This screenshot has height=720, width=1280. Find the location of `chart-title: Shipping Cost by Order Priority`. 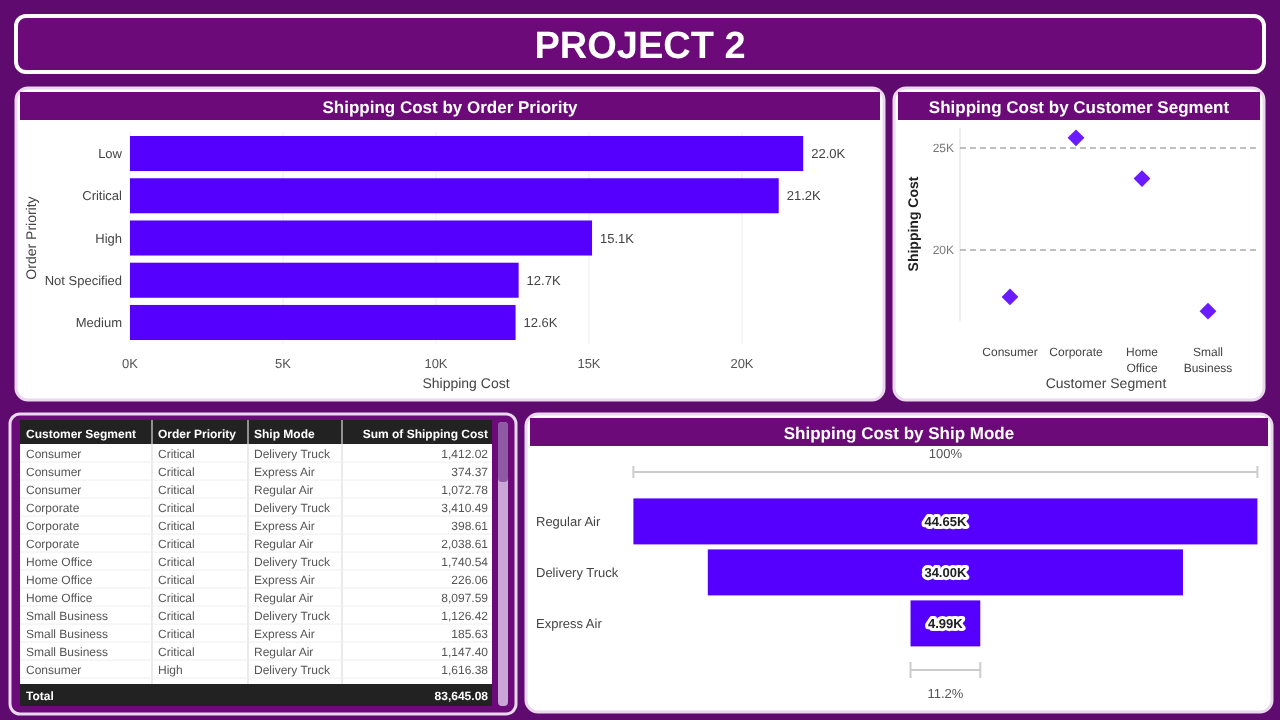

chart-title: Shipping Cost by Order Priority is located at coordinates (450, 107).